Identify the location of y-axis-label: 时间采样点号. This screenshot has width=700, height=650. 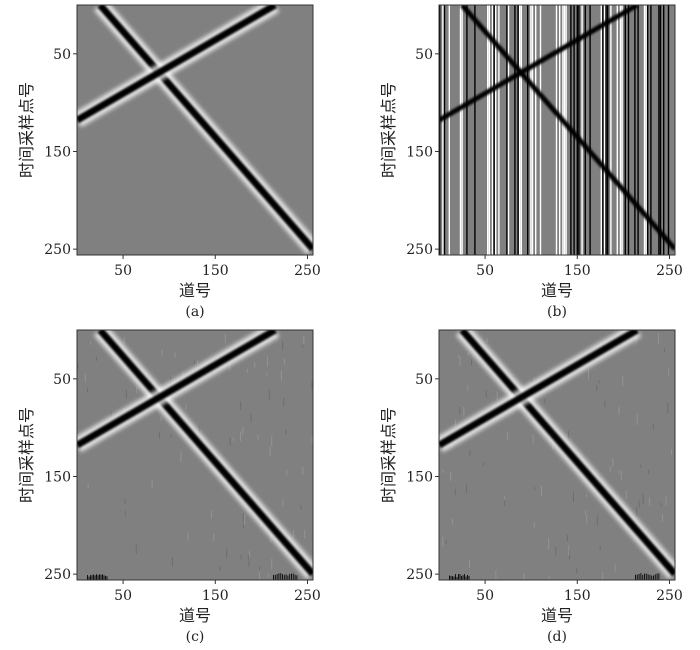
(388, 455).